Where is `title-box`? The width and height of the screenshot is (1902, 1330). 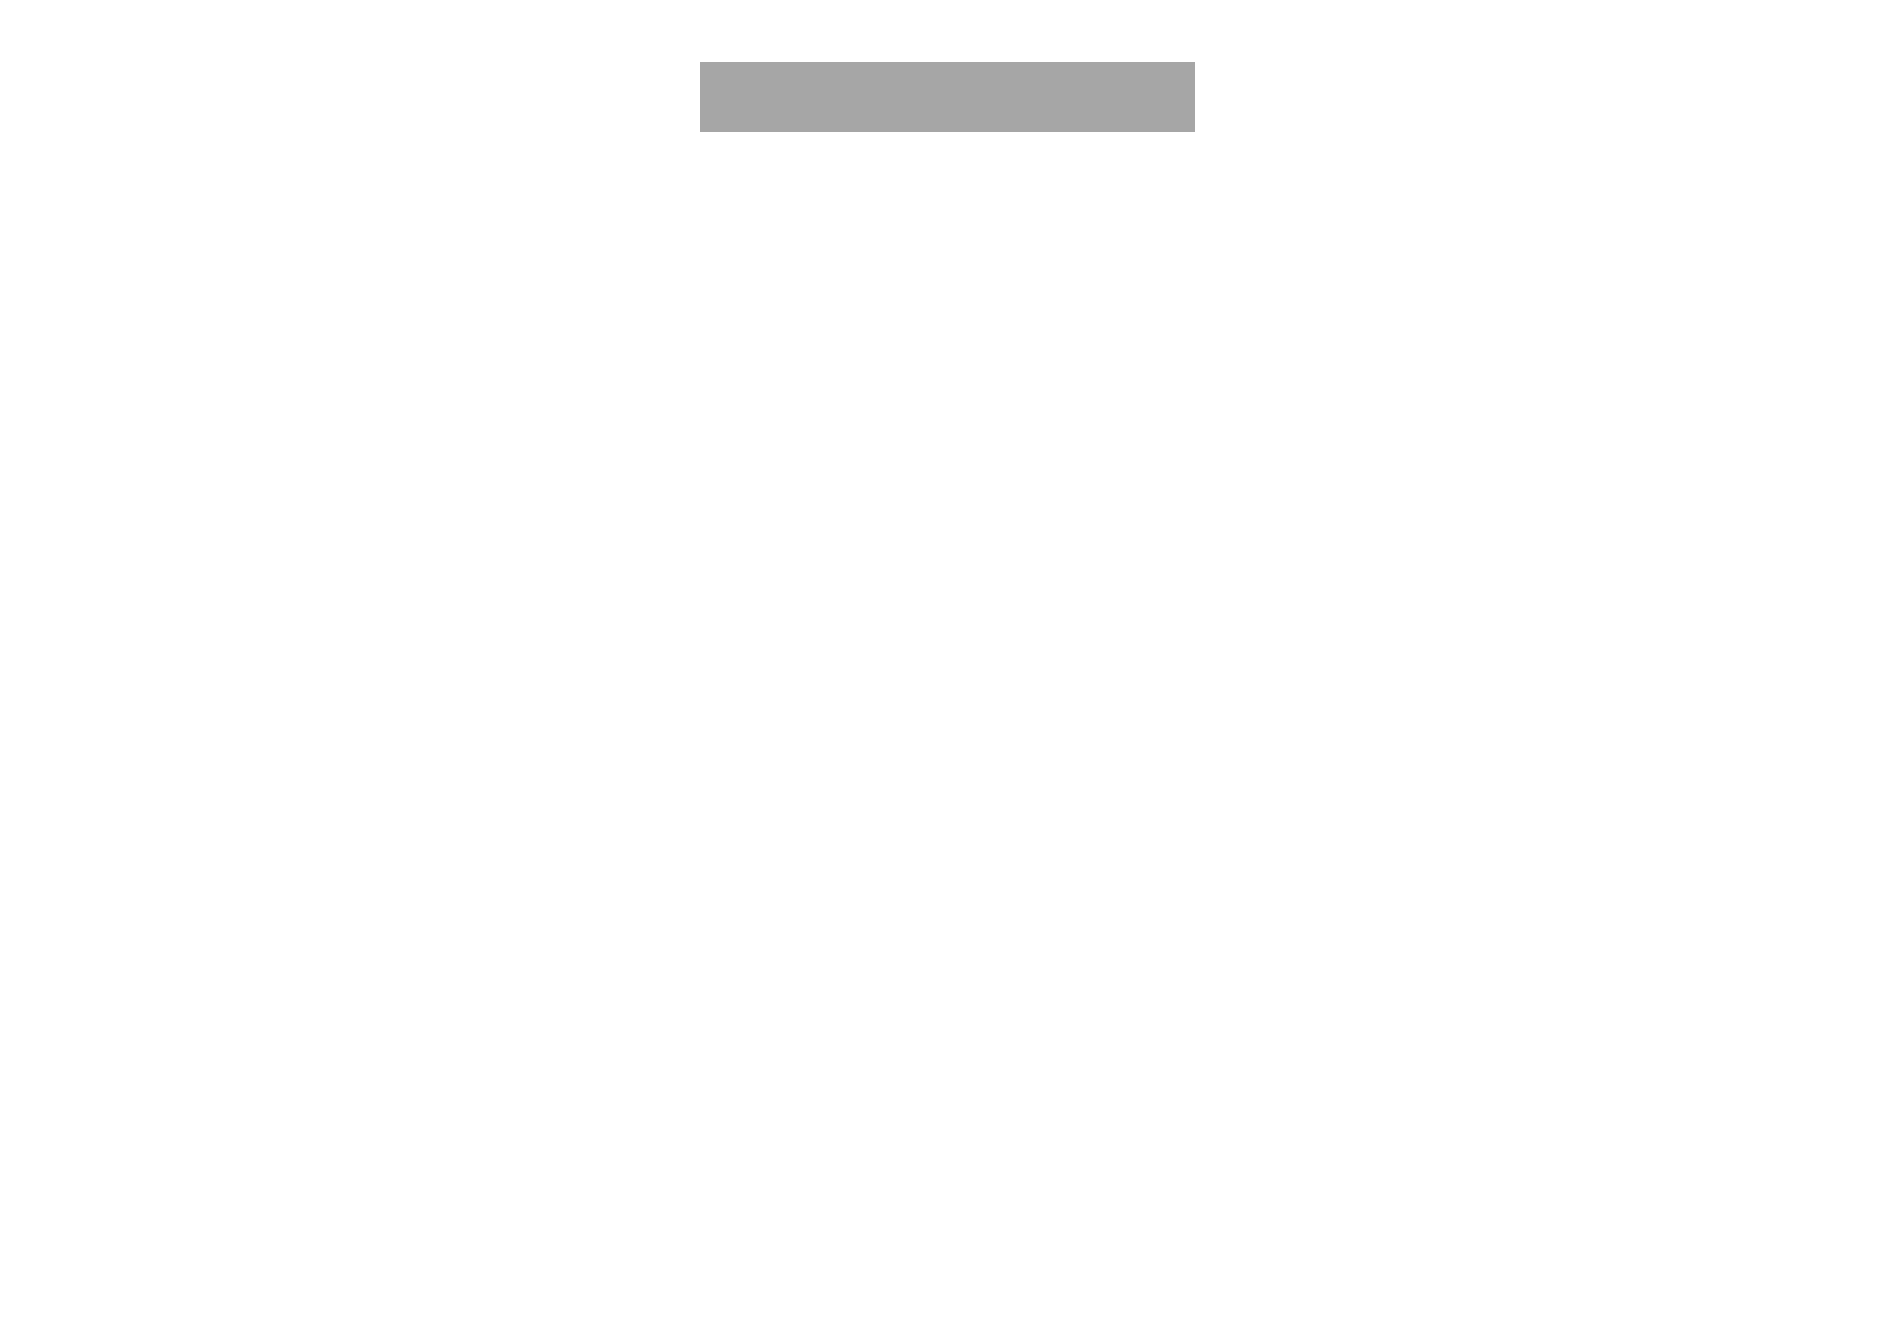 title-box is located at coordinates (947, 97).